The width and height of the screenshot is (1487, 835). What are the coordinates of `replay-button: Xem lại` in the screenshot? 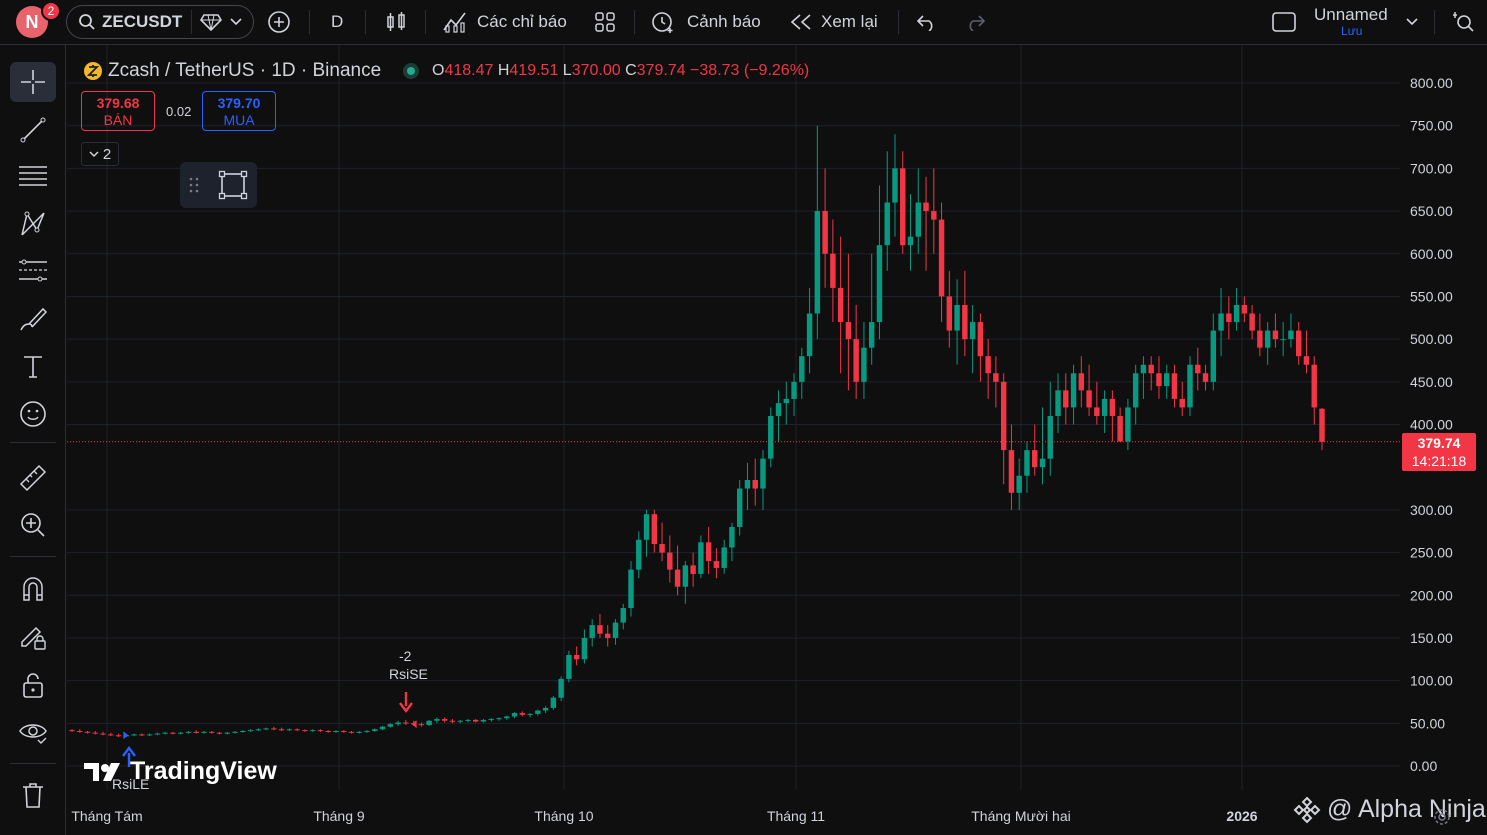 It's located at (849, 21).